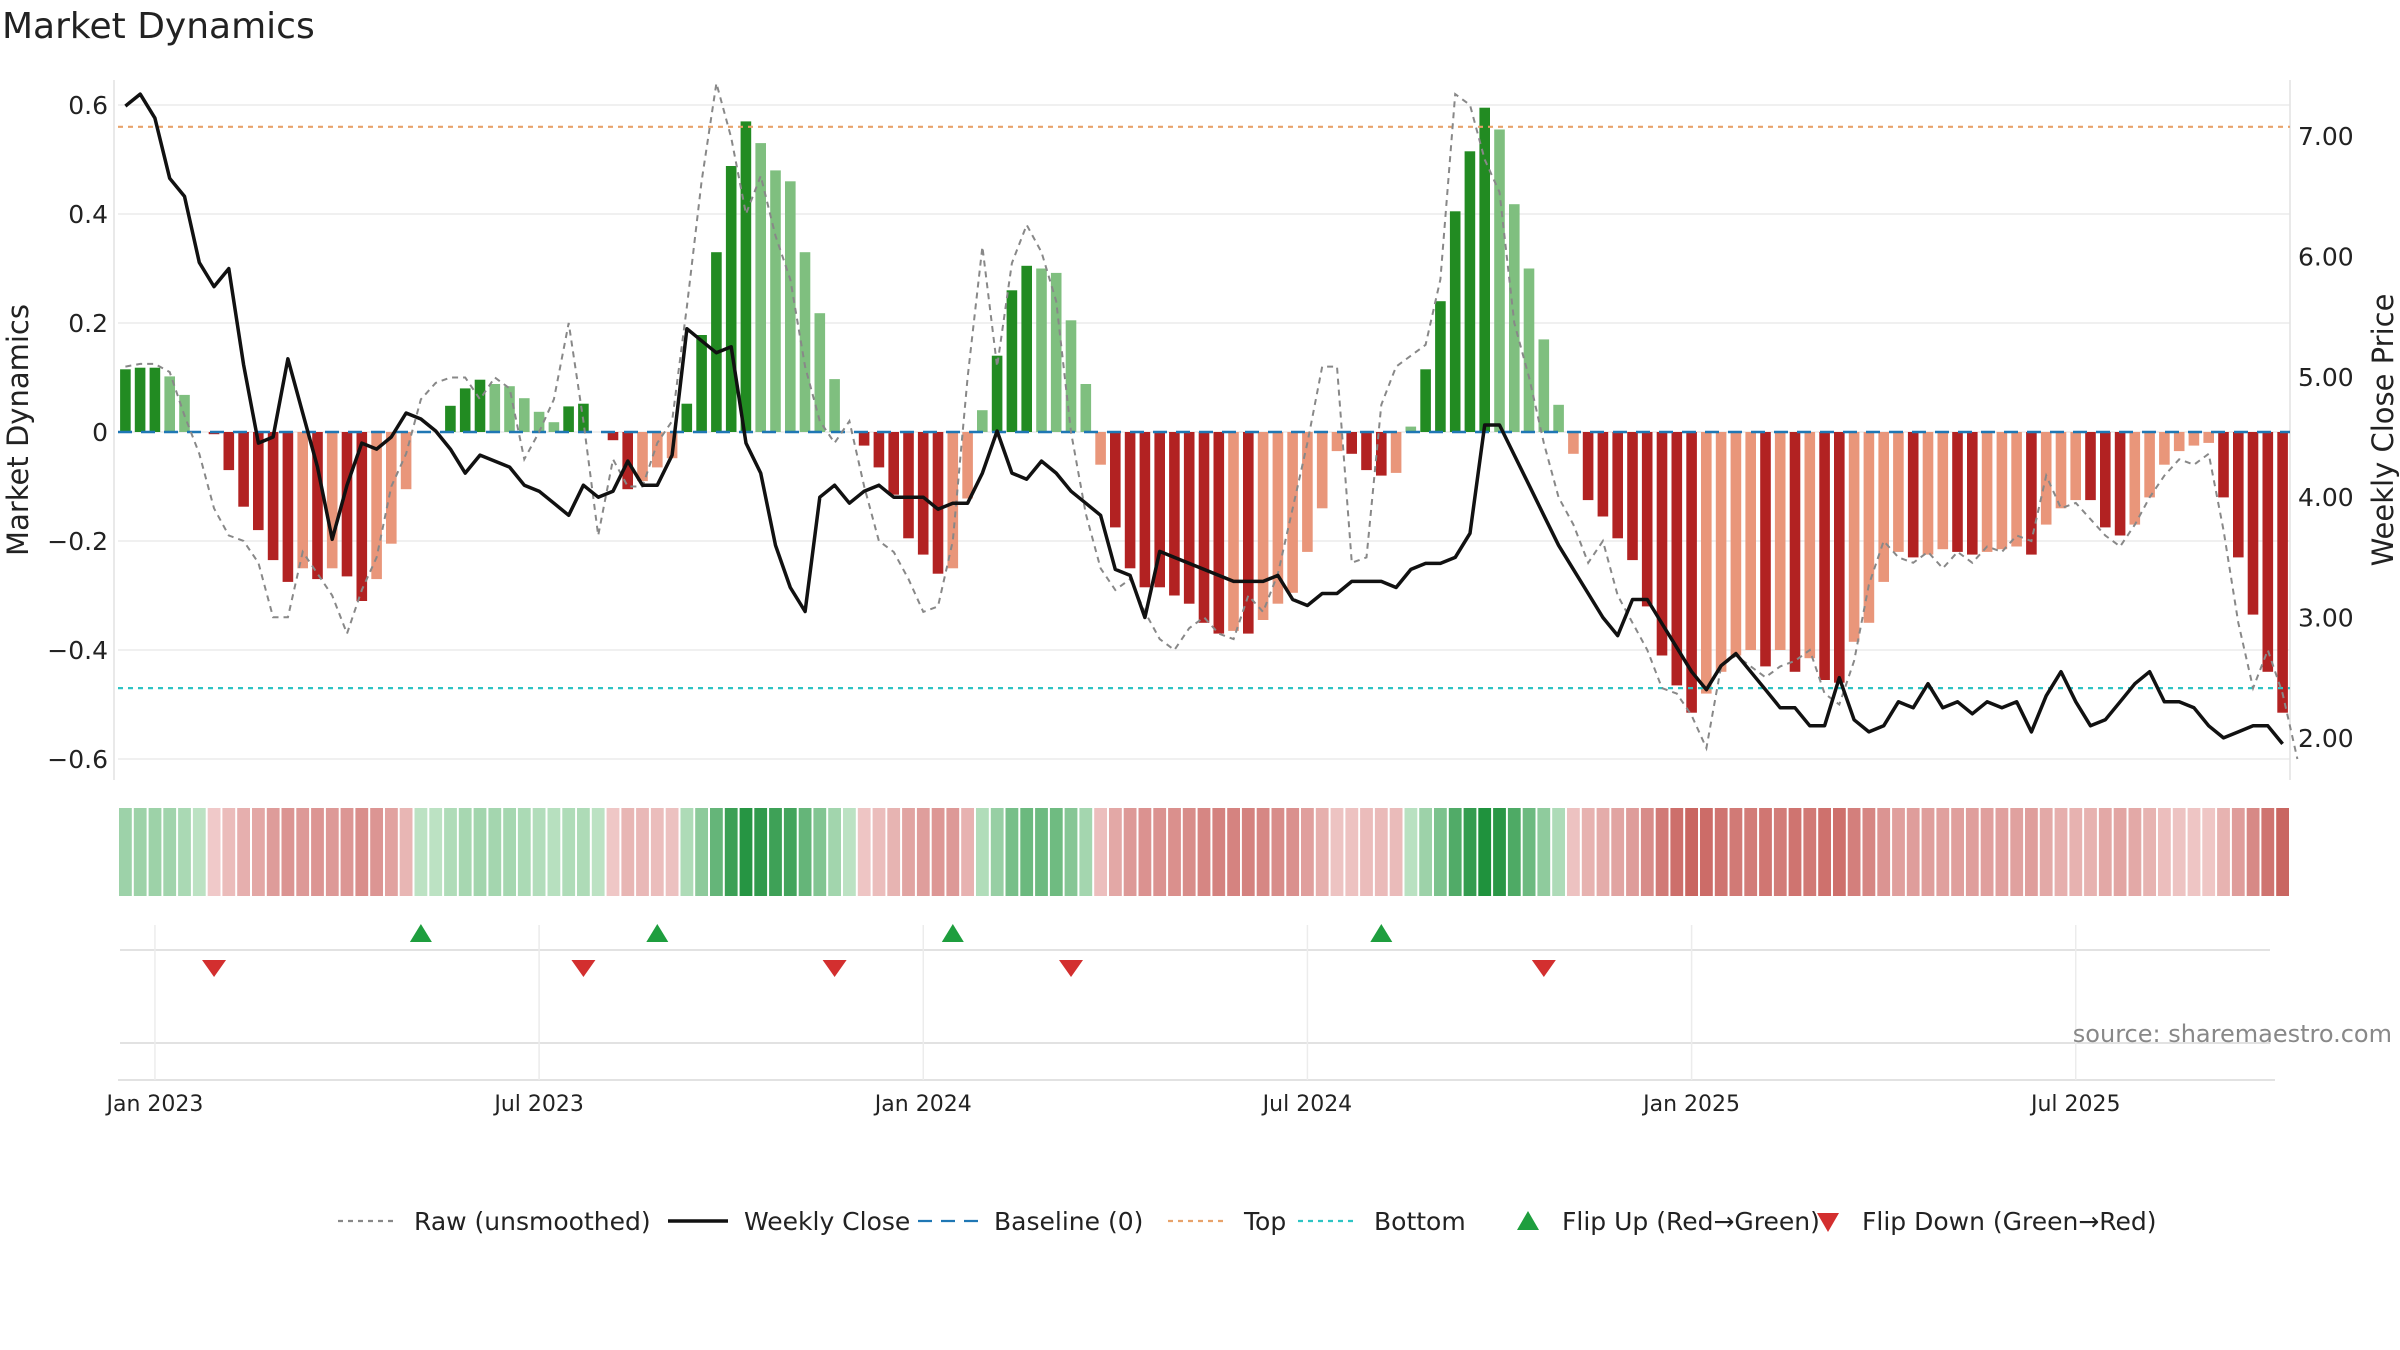 This screenshot has width=2400, height=1350. I want to click on flip-markers, so click(1196, 1002).